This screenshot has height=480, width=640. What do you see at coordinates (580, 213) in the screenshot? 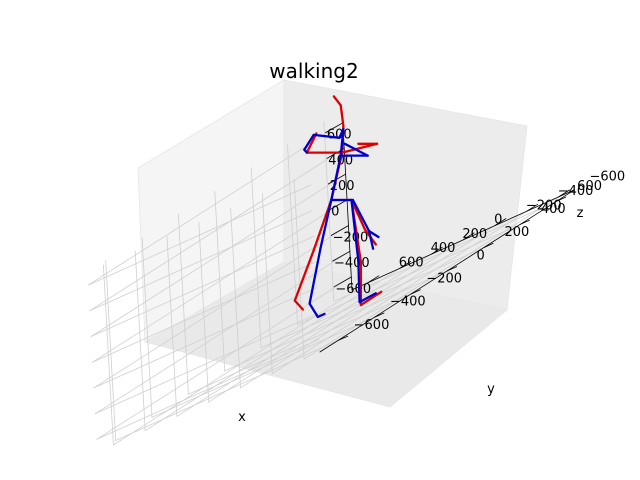
I see `z-axis-label: z` at bounding box center [580, 213].